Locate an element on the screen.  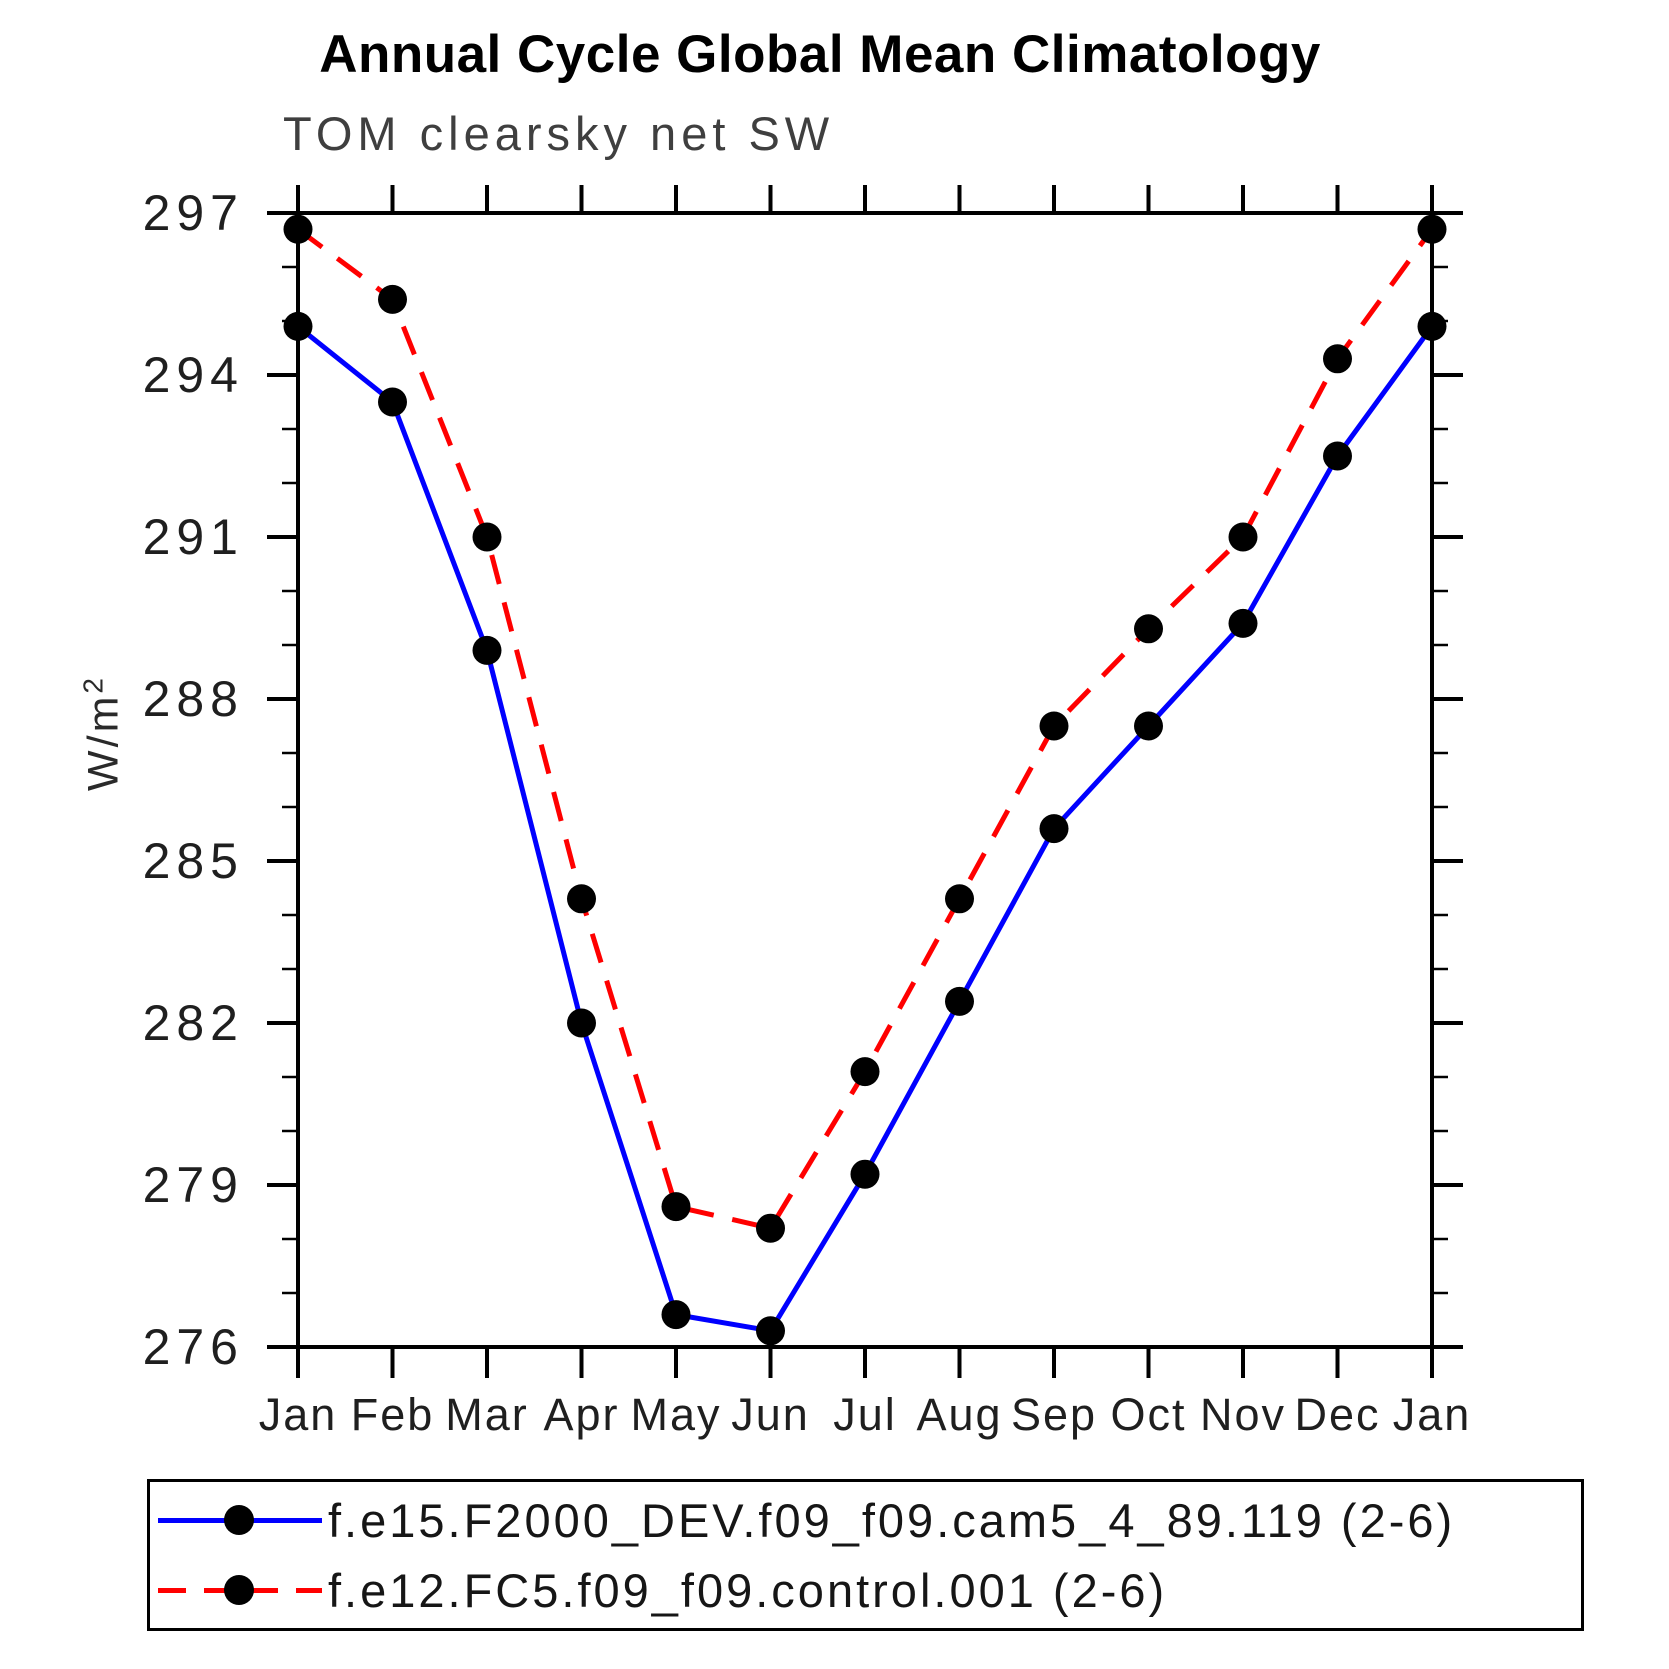
y-axis-tick-label: 291 is located at coordinates (193, 537).